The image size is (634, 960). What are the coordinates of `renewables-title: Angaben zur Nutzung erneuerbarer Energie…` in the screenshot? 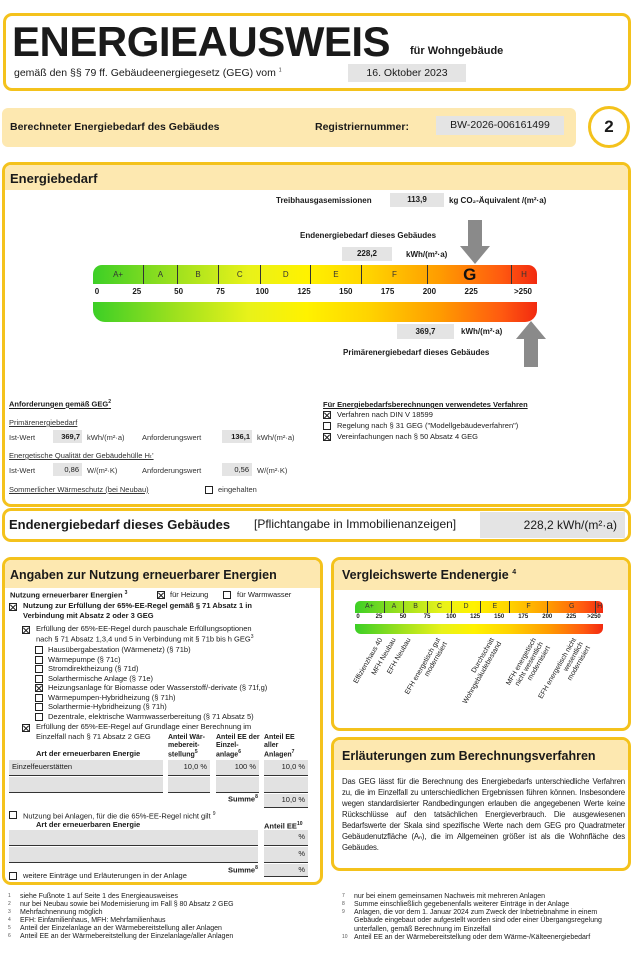 It's located at (143, 575).